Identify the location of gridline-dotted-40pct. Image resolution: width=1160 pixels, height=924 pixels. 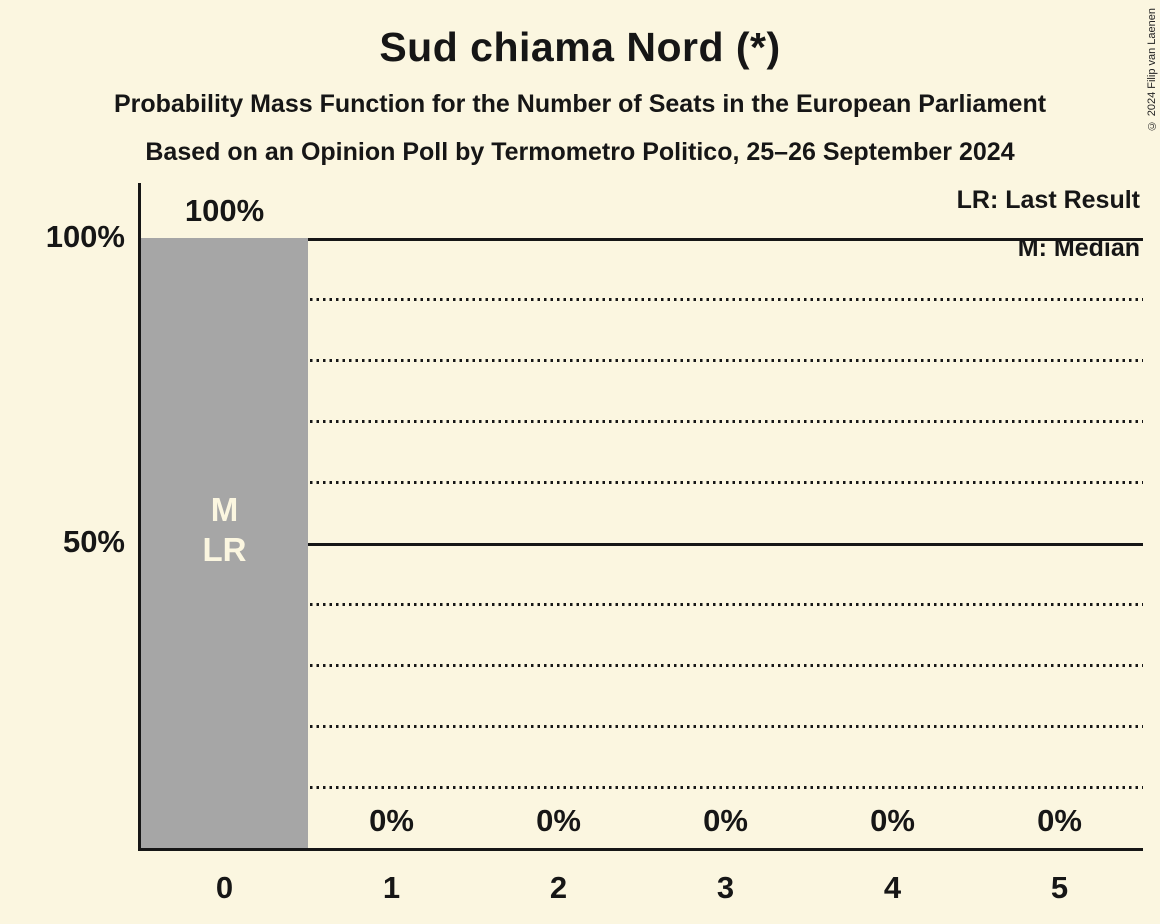
(642, 604).